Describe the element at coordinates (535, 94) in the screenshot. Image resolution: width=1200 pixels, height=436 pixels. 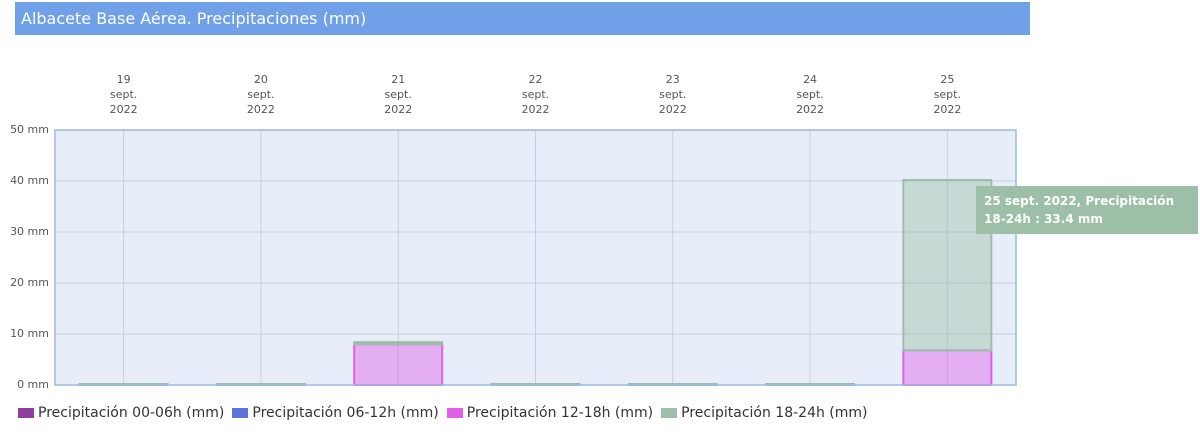
I see `x-tick-label: 22 sept. 2022` at that location.